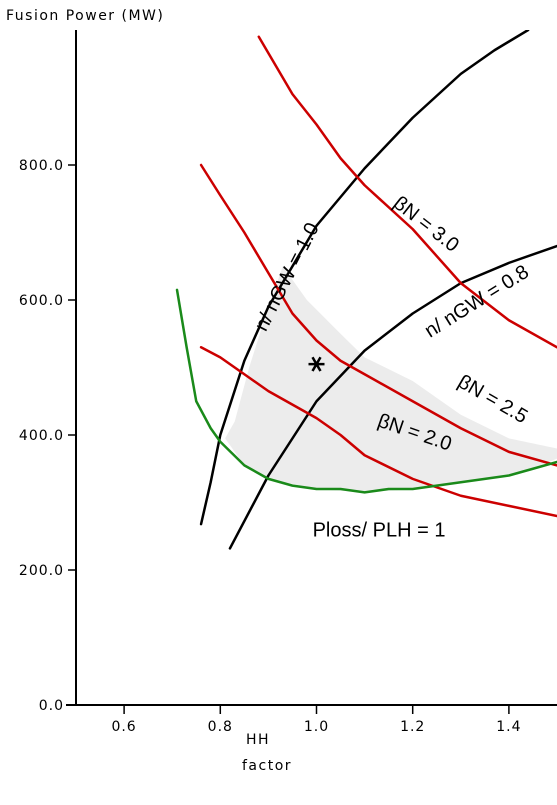 Image resolution: width=557 pixels, height=805 pixels. What do you see at coordinates (267, 766) in the screenshot?
I see `x-axis-title-line2: factor` at bounding box center [267, 766].